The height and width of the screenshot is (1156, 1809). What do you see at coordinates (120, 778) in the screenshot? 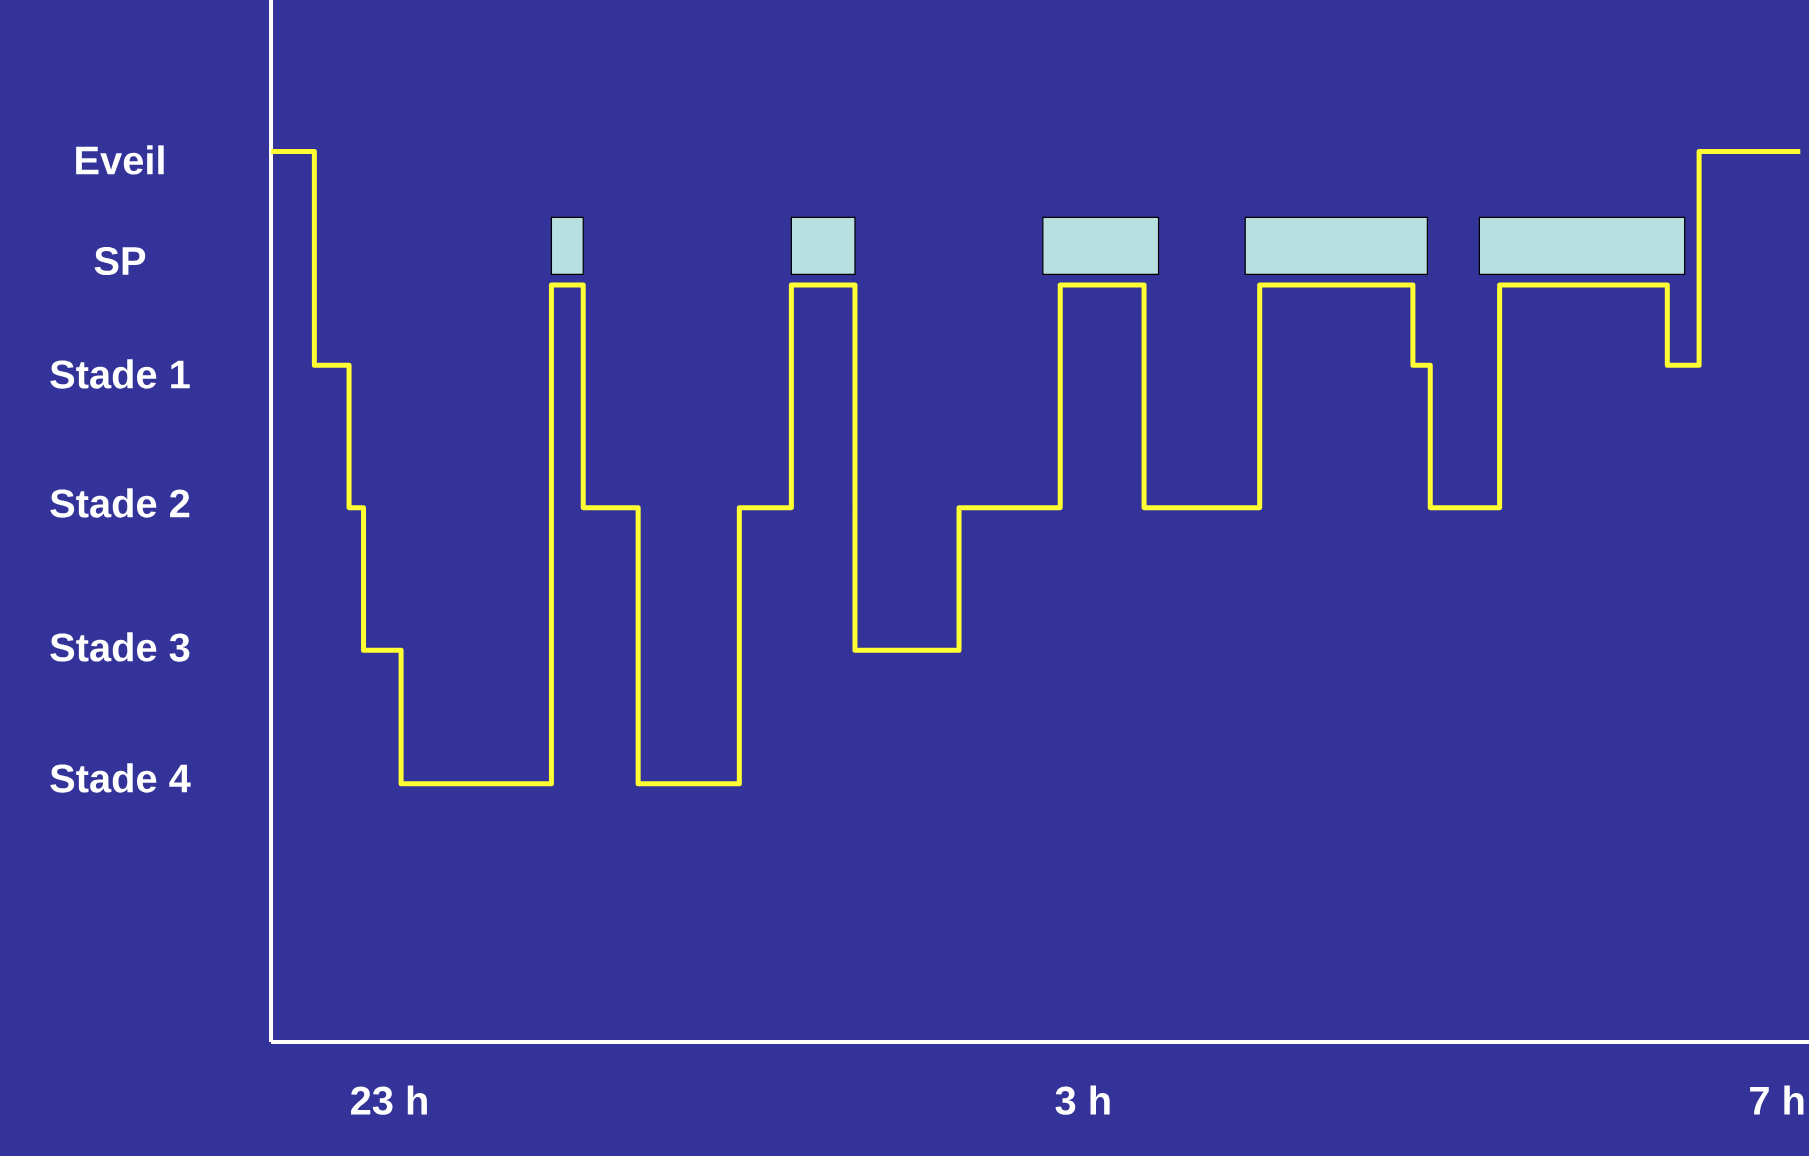
I see `text: Stade 4` at bounding box center [120, 778].